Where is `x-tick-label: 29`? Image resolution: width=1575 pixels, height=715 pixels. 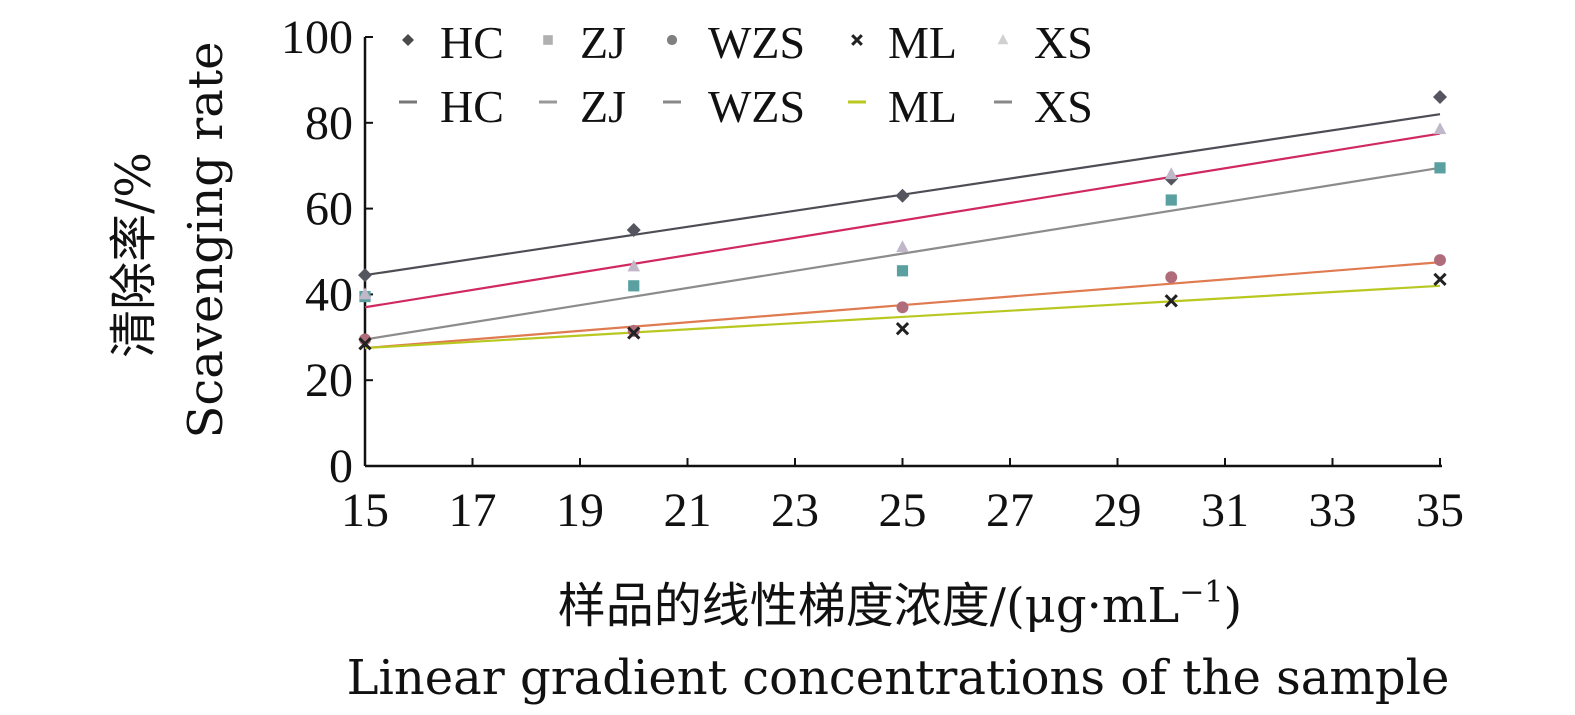
x-tick-label: 29 is located at coordinates (1118, 510).